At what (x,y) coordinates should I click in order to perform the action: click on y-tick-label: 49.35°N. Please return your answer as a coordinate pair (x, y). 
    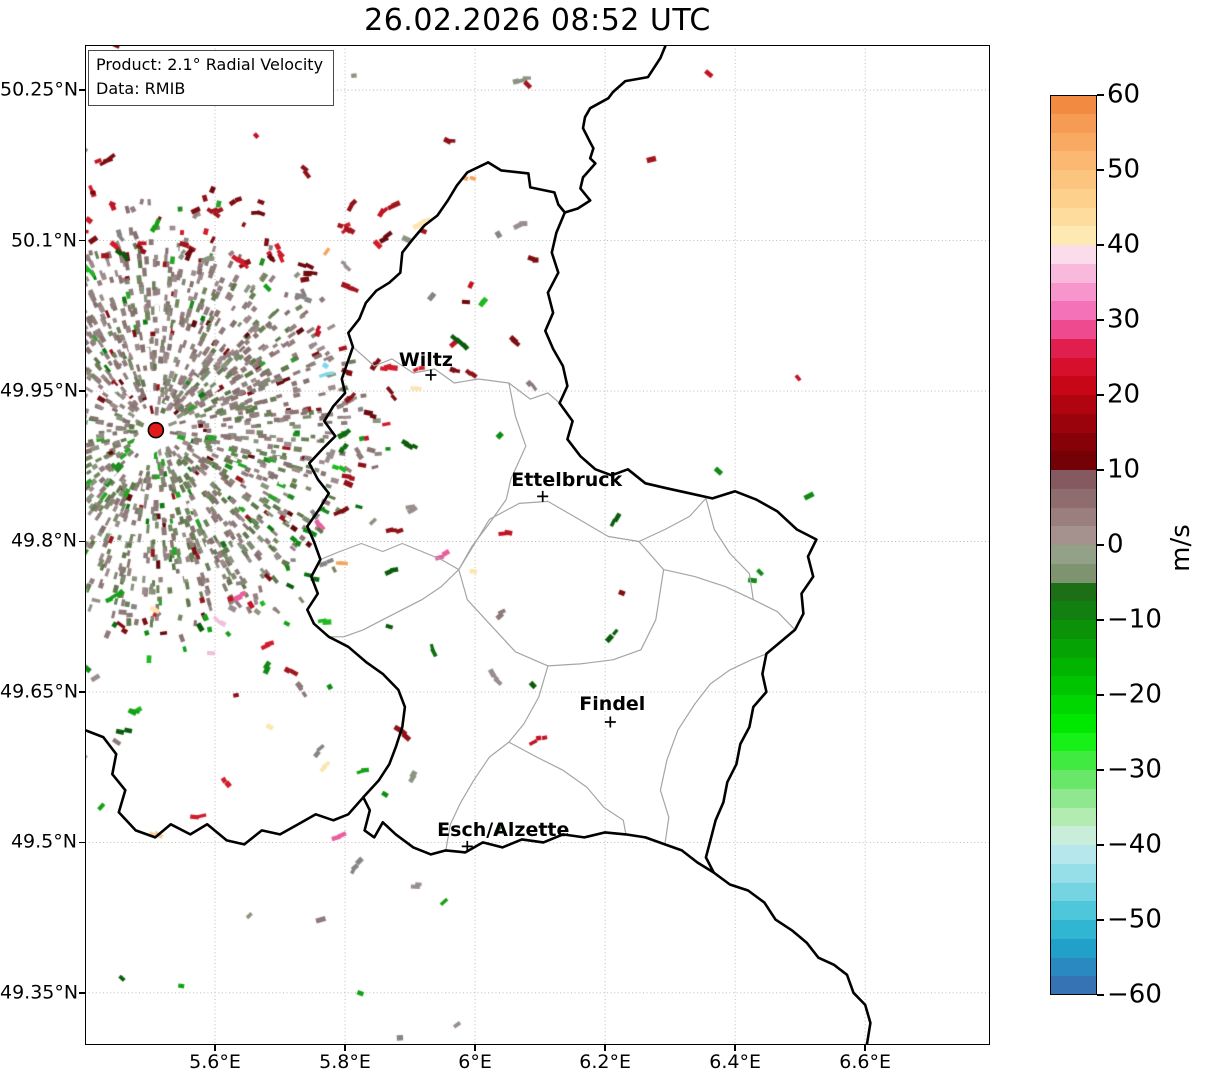
    Looking at the image, I should click on (39, 992).